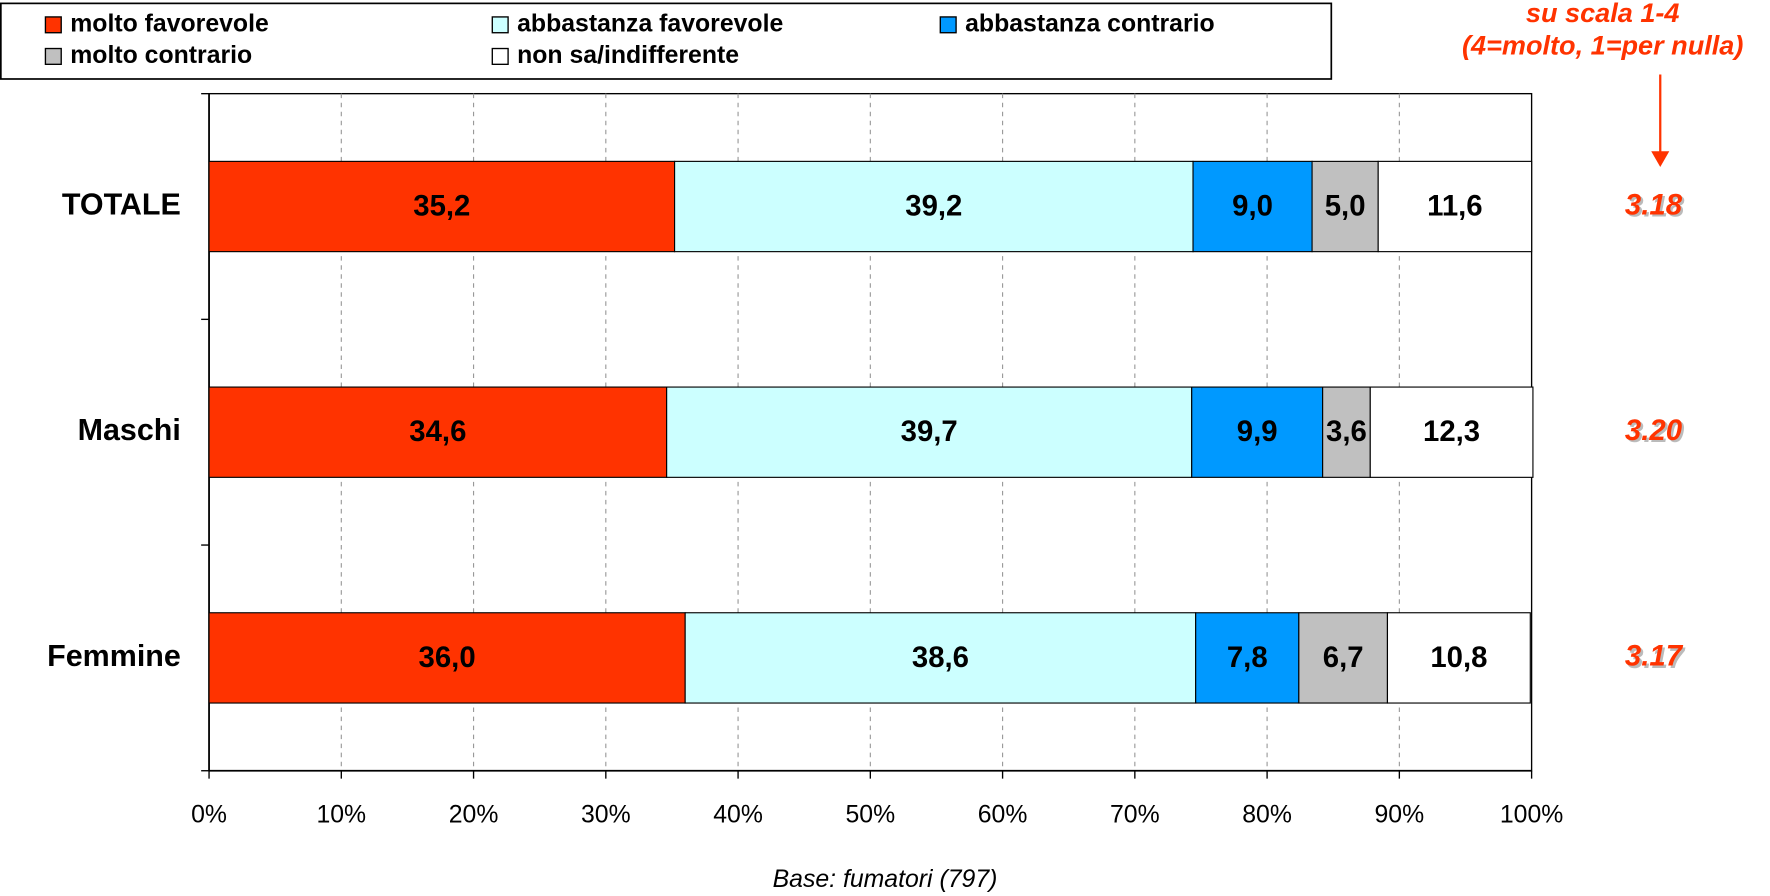 The width and height of the screenshot is (1770, 896). Describe the element at coordinates (738, 814) in the screenshot. I see `x-tick-label: 40%` at that location.